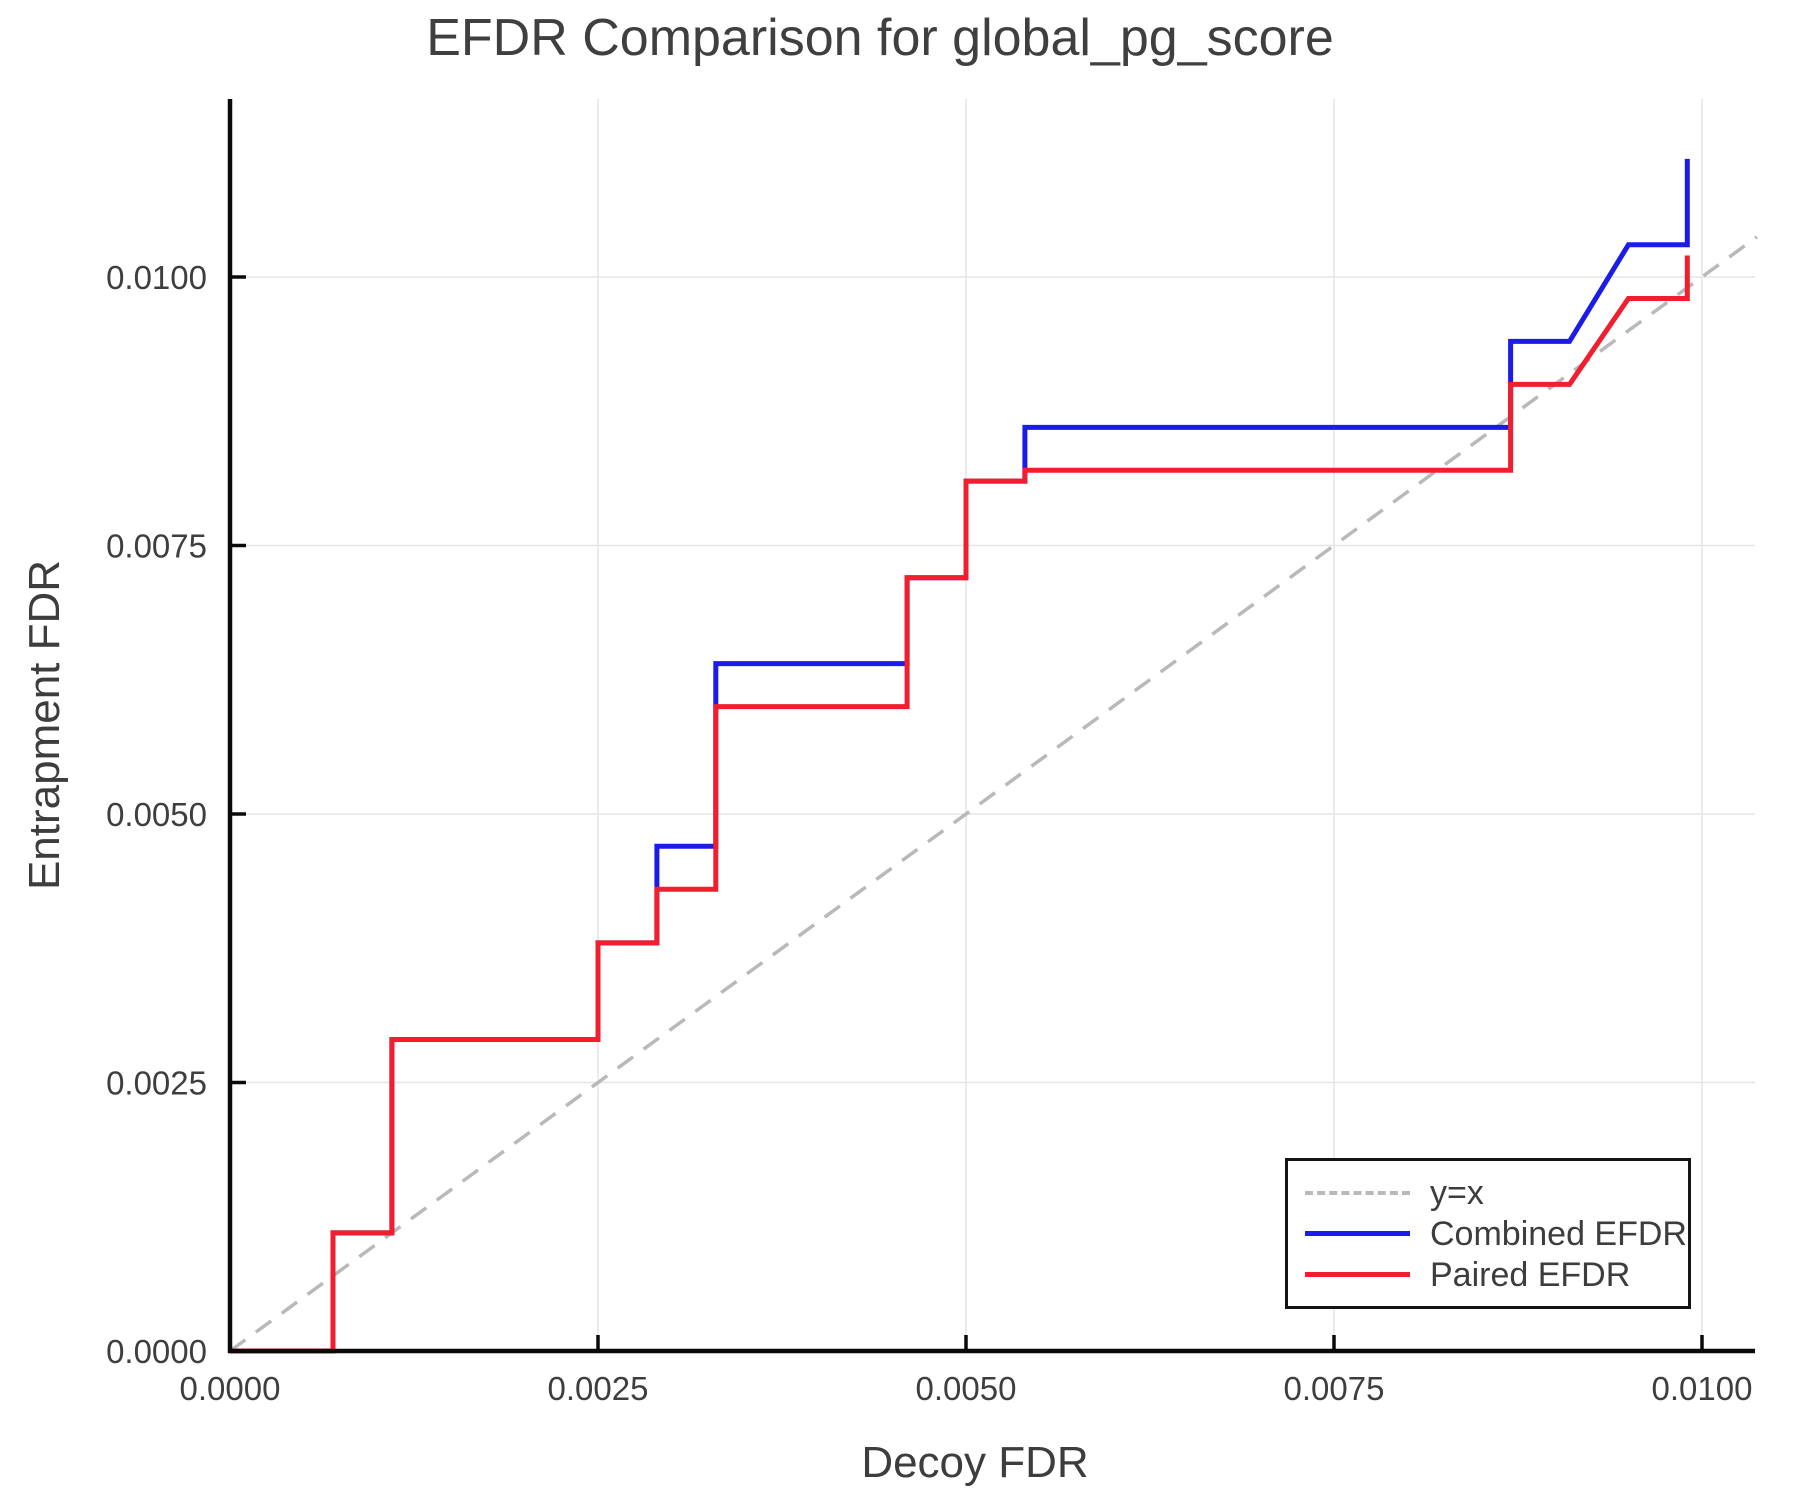 The width and height of the screenshot is (1800, 1500). Describe the element at coordinates (975, 1462) in the screenshot. I see `x-axis-title: Decoy FDR` at that location.